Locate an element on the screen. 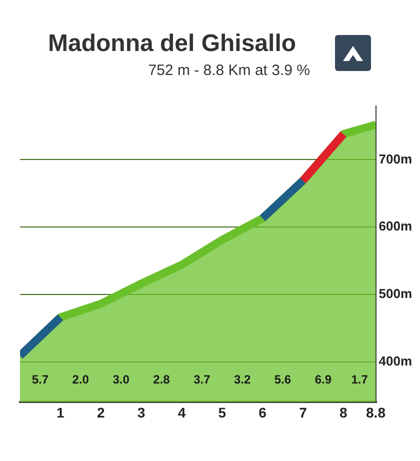 Image resolution: width=420 pixels, height=461 pixels. x-tick-label: 3 is located at coordinates (141, 412).